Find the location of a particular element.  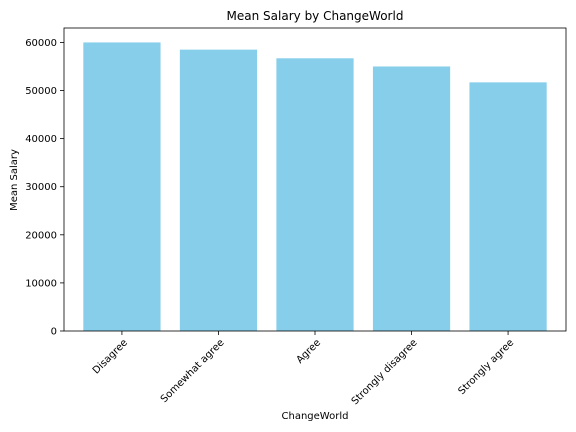

x-tick-label: Agree is located at coordinates (309, 351).